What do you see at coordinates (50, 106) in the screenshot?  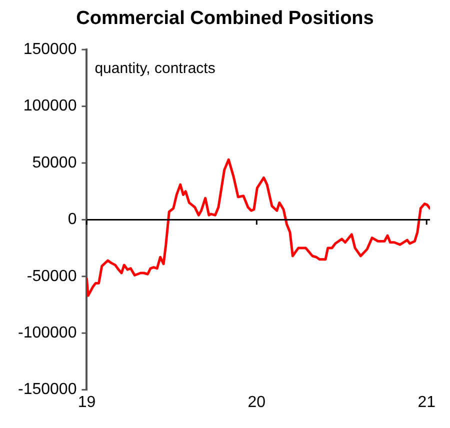 I see `y-tick-label: 100000` at bounding box center [50, 106].